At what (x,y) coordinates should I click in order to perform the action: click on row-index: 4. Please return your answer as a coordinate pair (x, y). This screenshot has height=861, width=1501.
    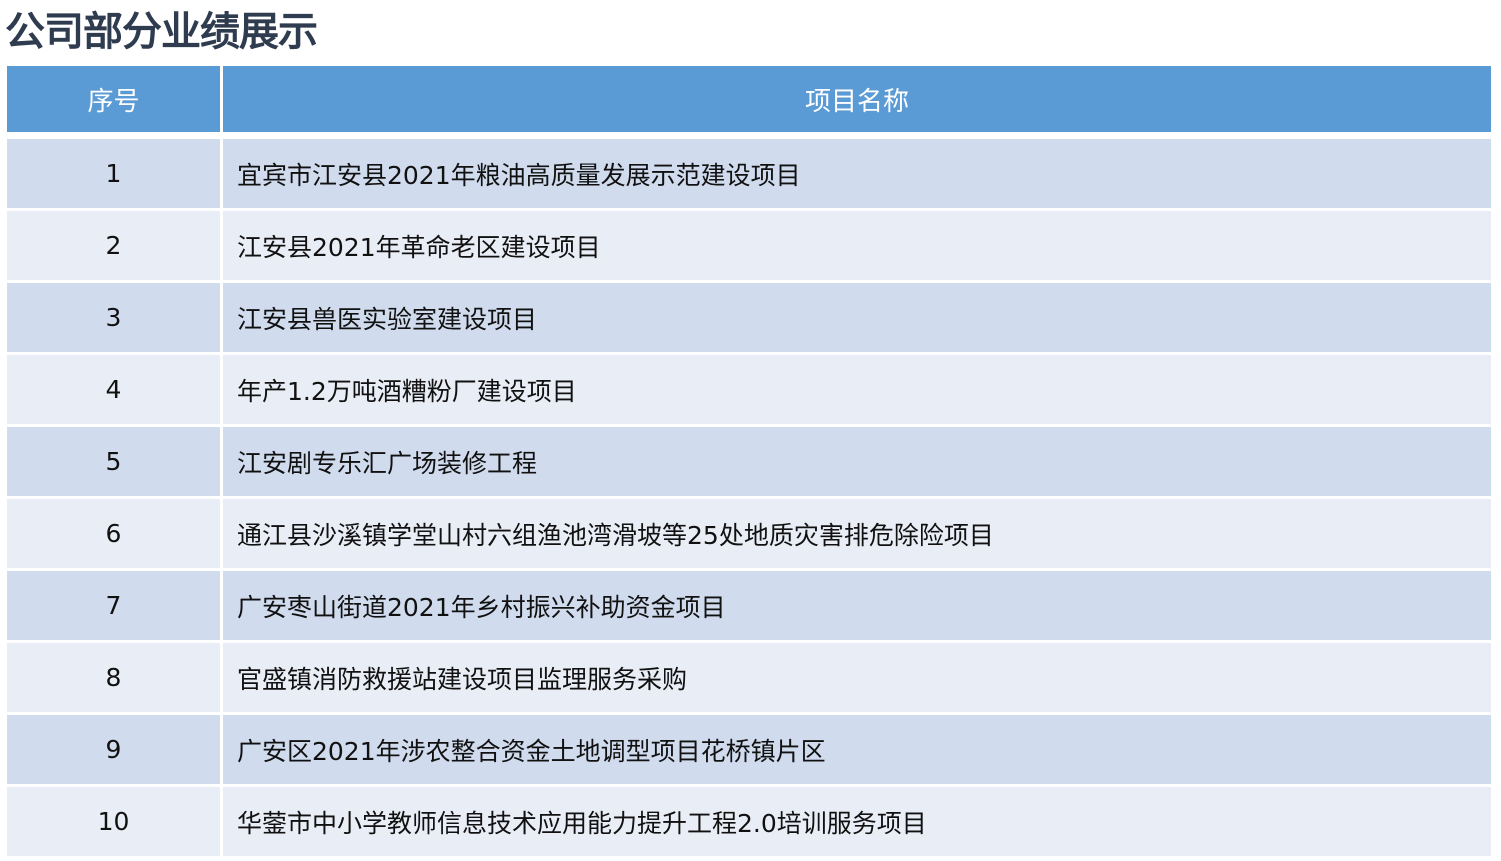
    Looking at the image, I should click on (113, 389).